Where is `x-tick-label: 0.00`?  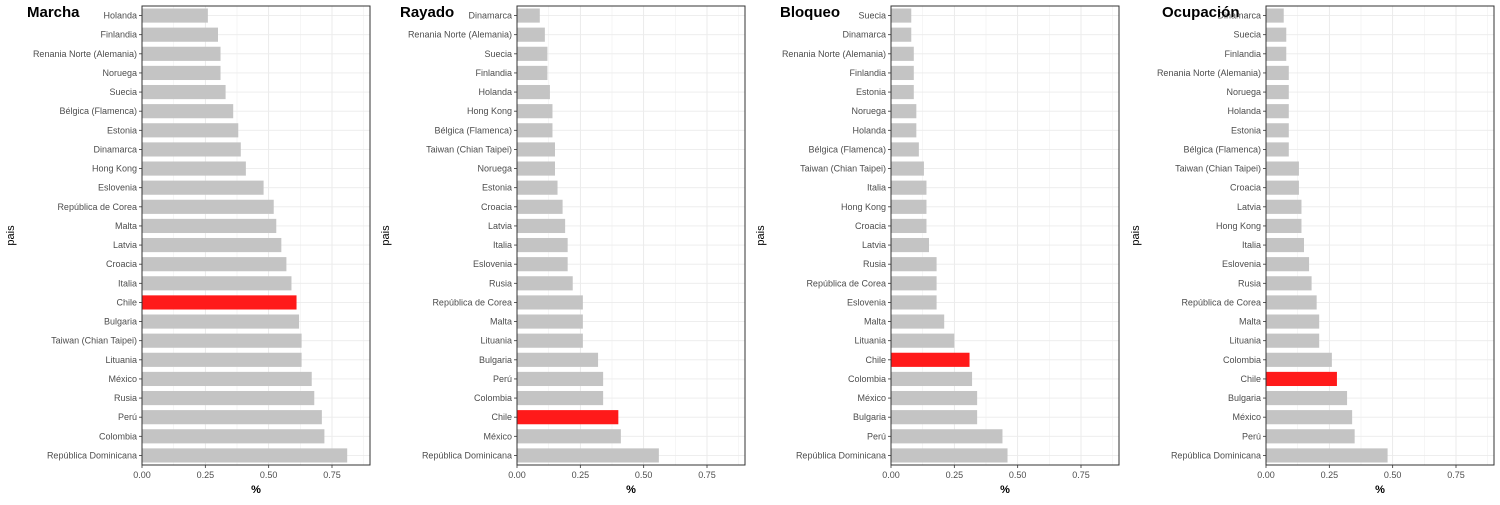
x-tick-label: 0.00 is located at coordinates (517, 475).